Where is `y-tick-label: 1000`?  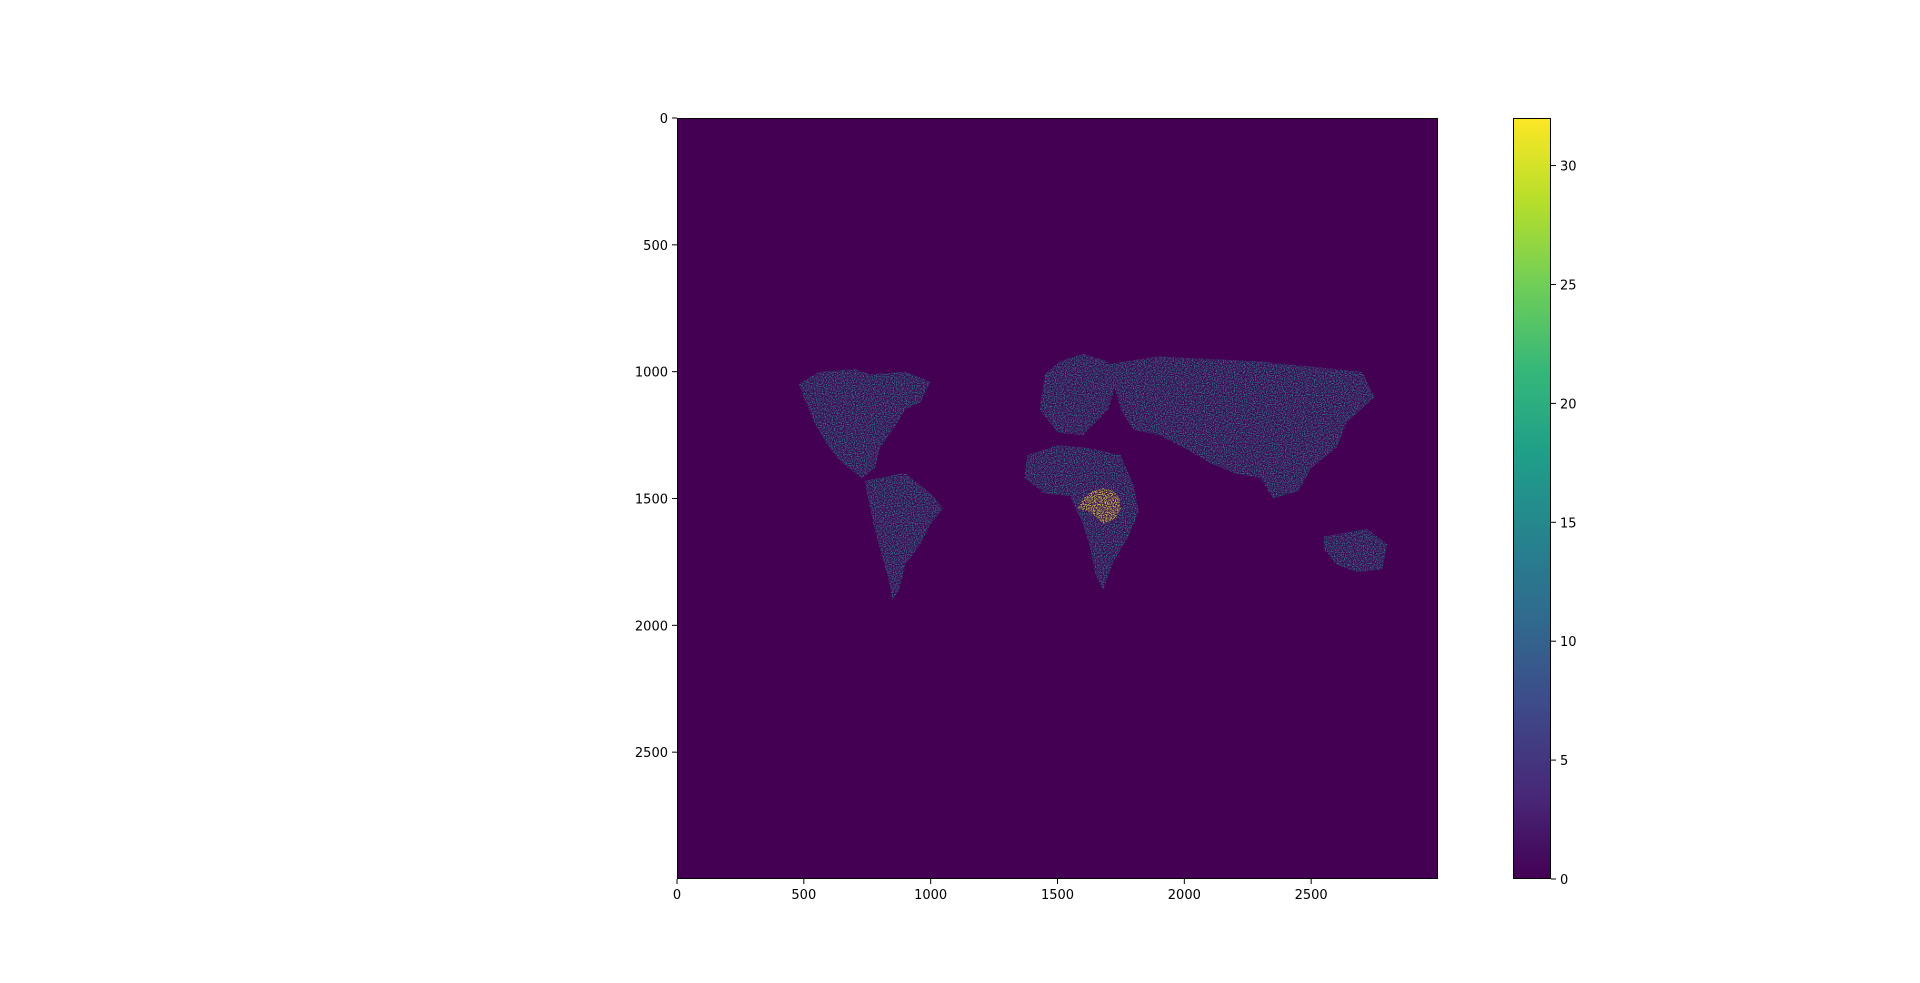 y-tick-label: 1000 is located at coordinates (651, 373).